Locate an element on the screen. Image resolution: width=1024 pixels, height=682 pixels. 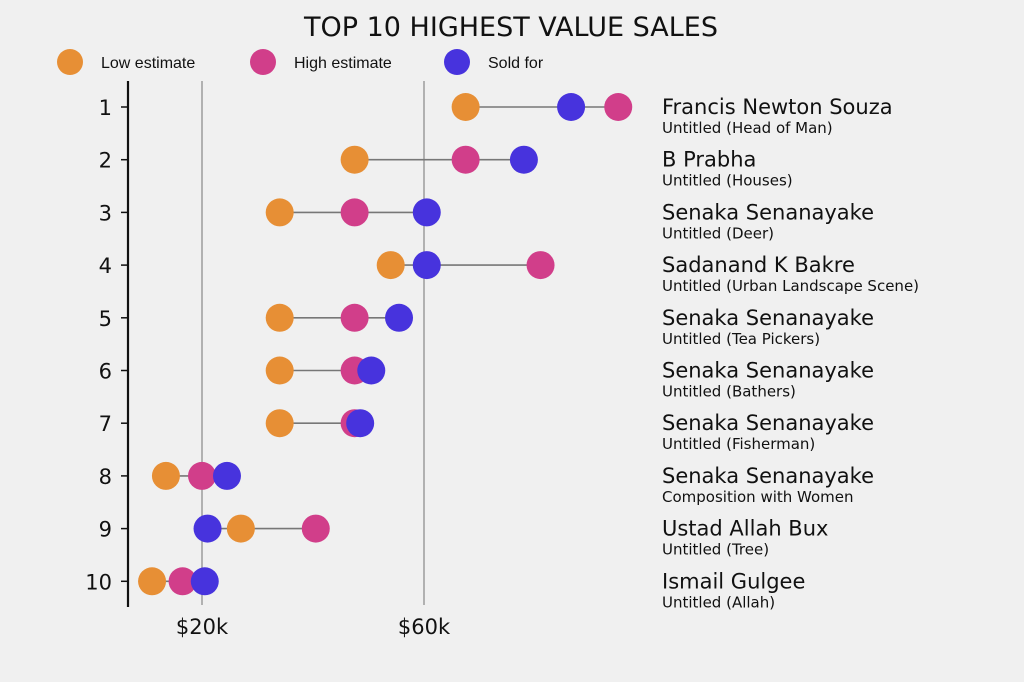
y-tick-label: 3 is located at coordinates (105, 213).